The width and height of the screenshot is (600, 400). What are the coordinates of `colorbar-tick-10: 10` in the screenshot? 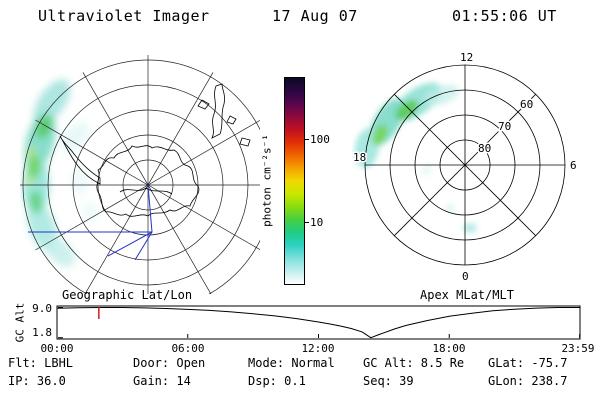 It's located at (317, 222).